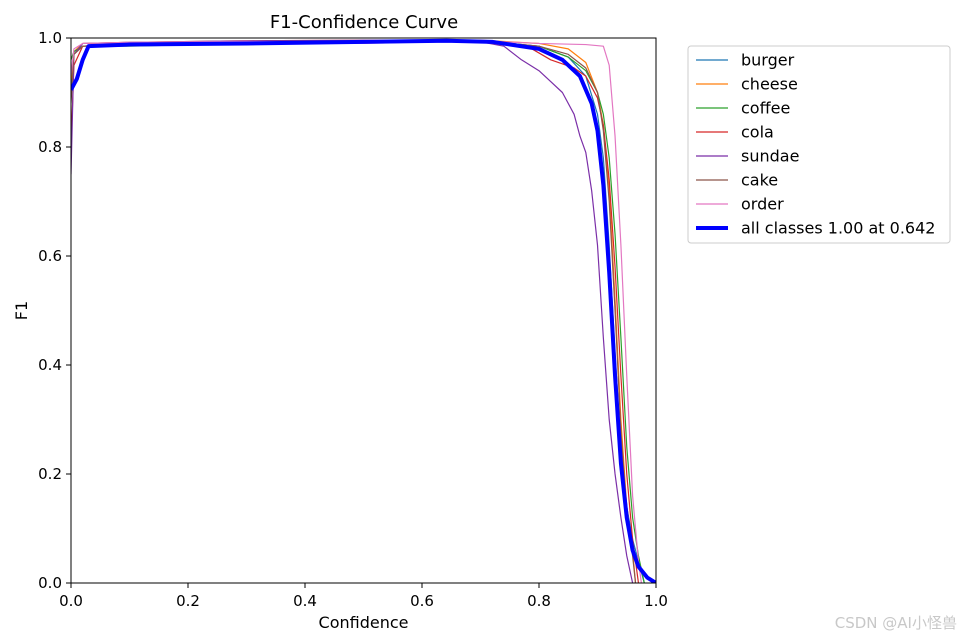  What do you see at coordinates (539, 601) in the screenshot?
I see `x-tick-label: 0.8` at bounding box center [539, 601].